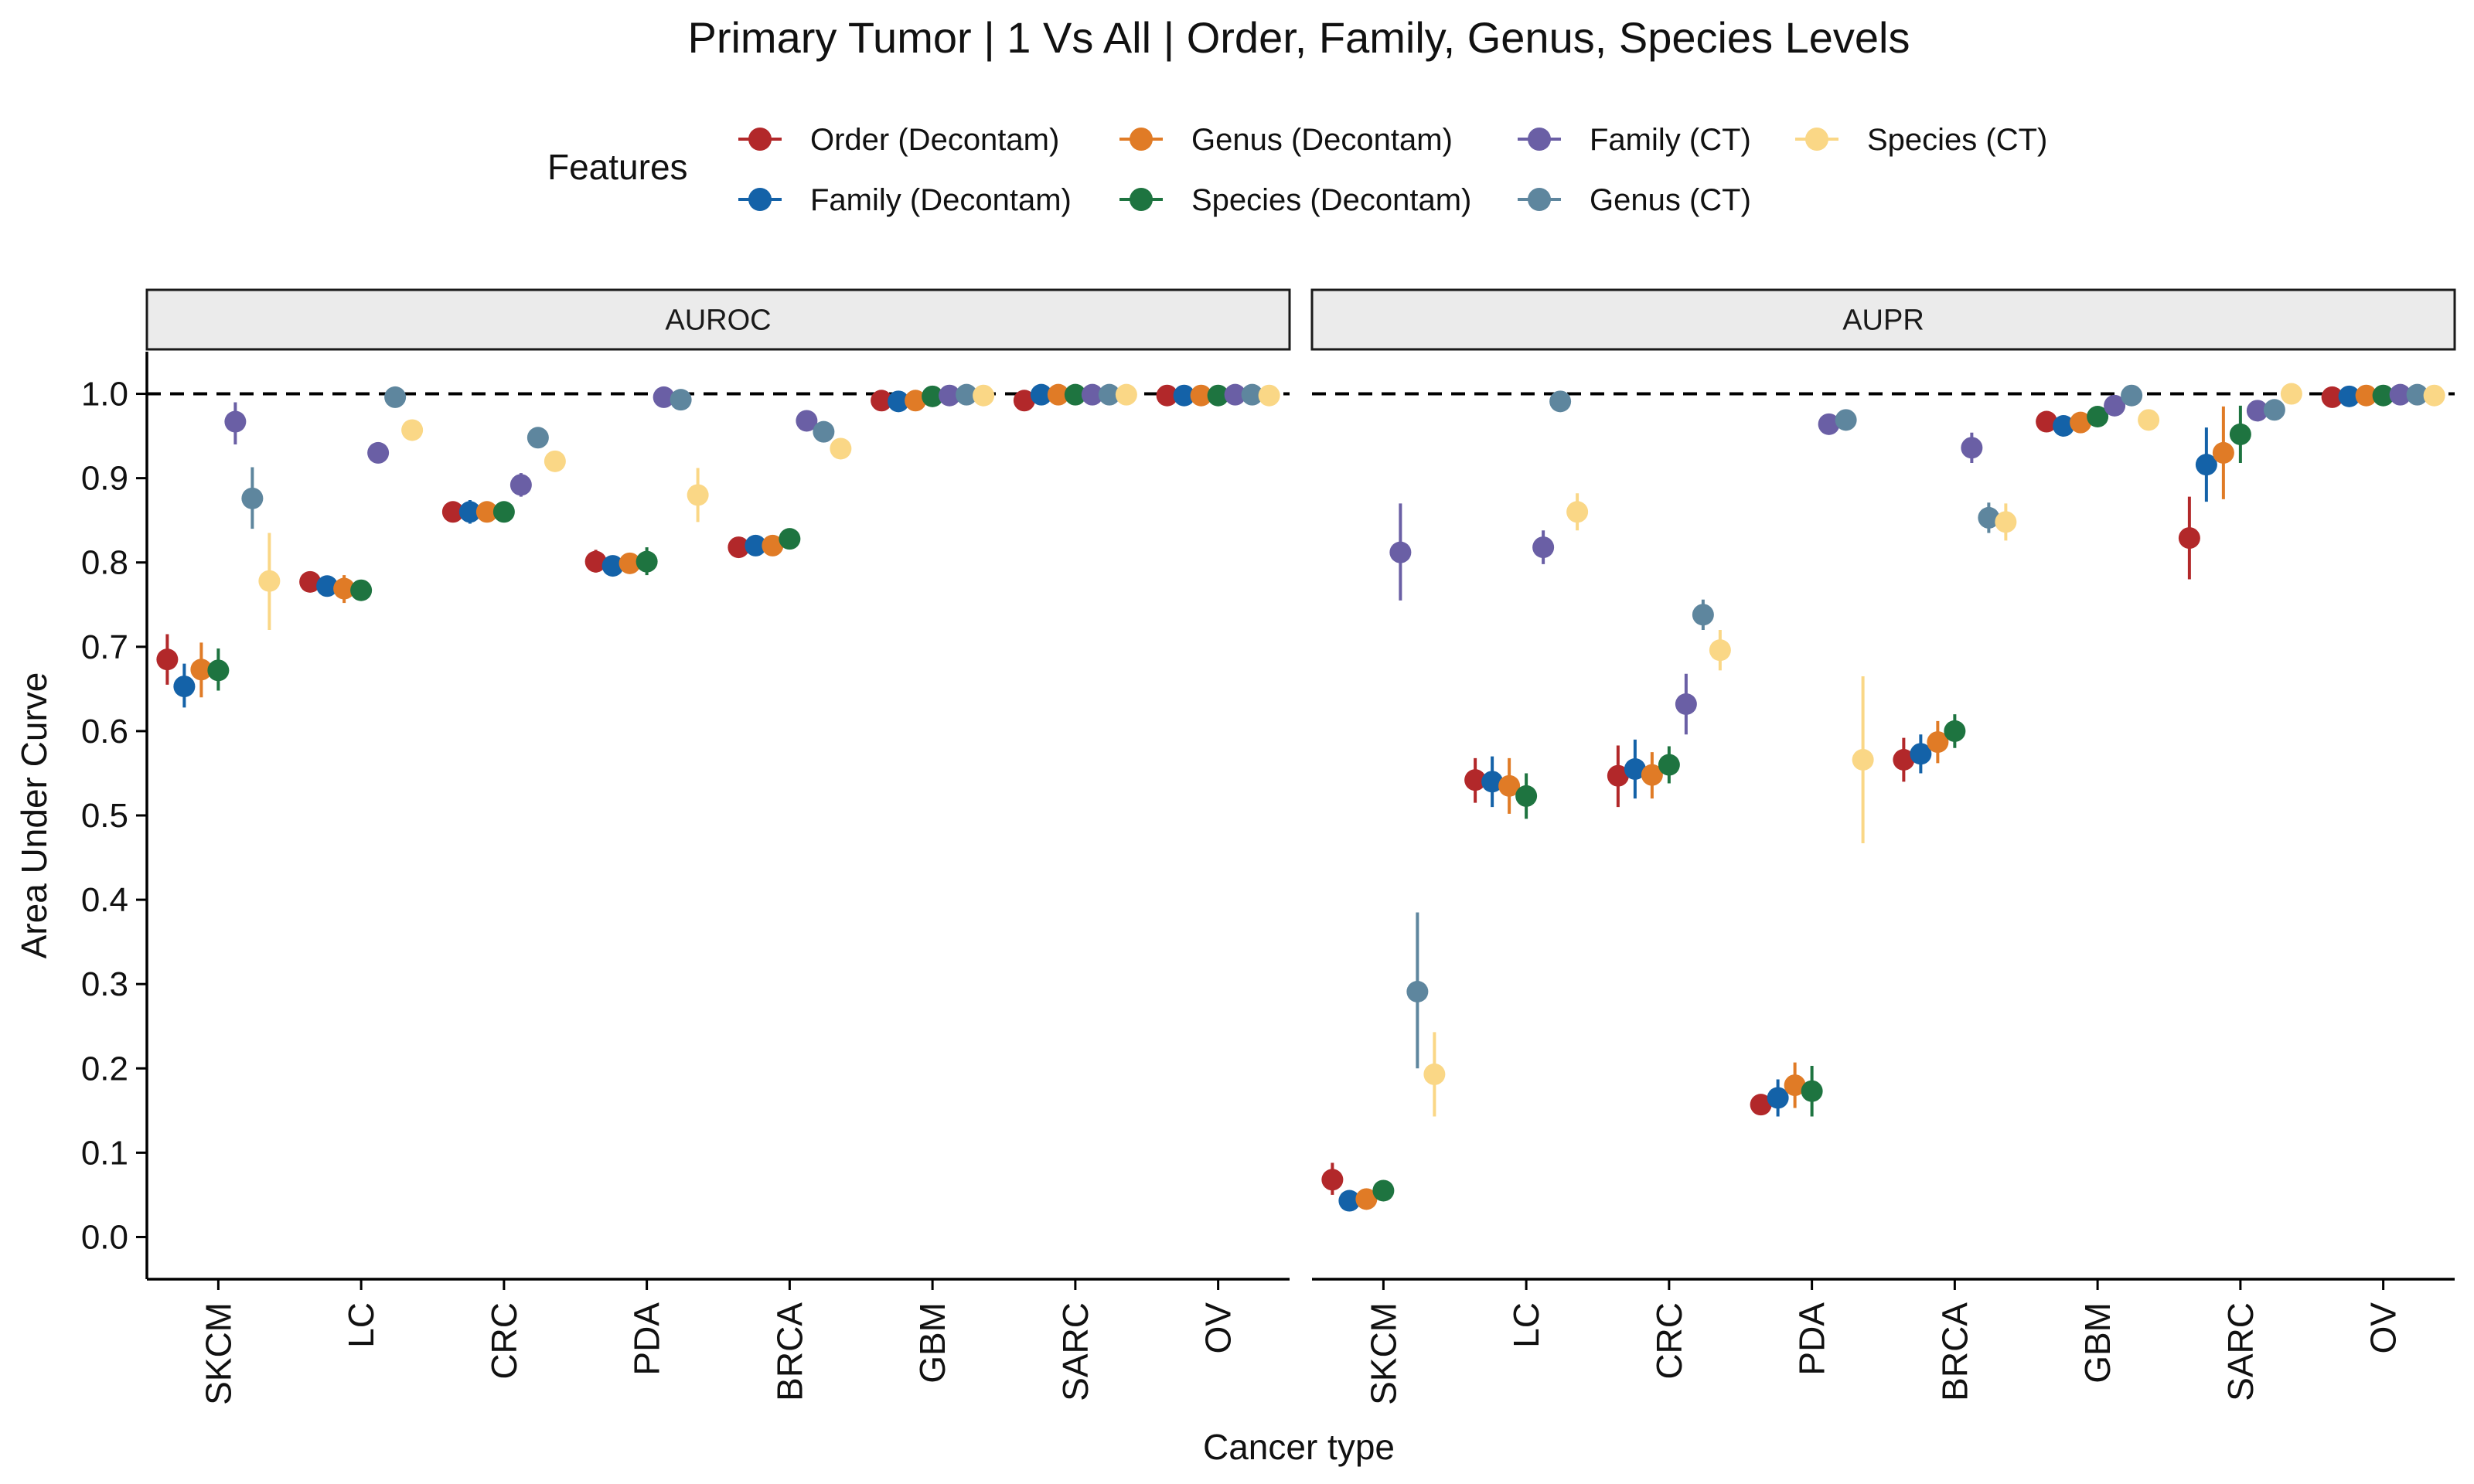 This screenshot has height=1484, width=2474. What do you see at coordinates (807, 421) in the screenshot?
I see `data-point-auroc-brca-family-ct` at bounding box center [807, 421].